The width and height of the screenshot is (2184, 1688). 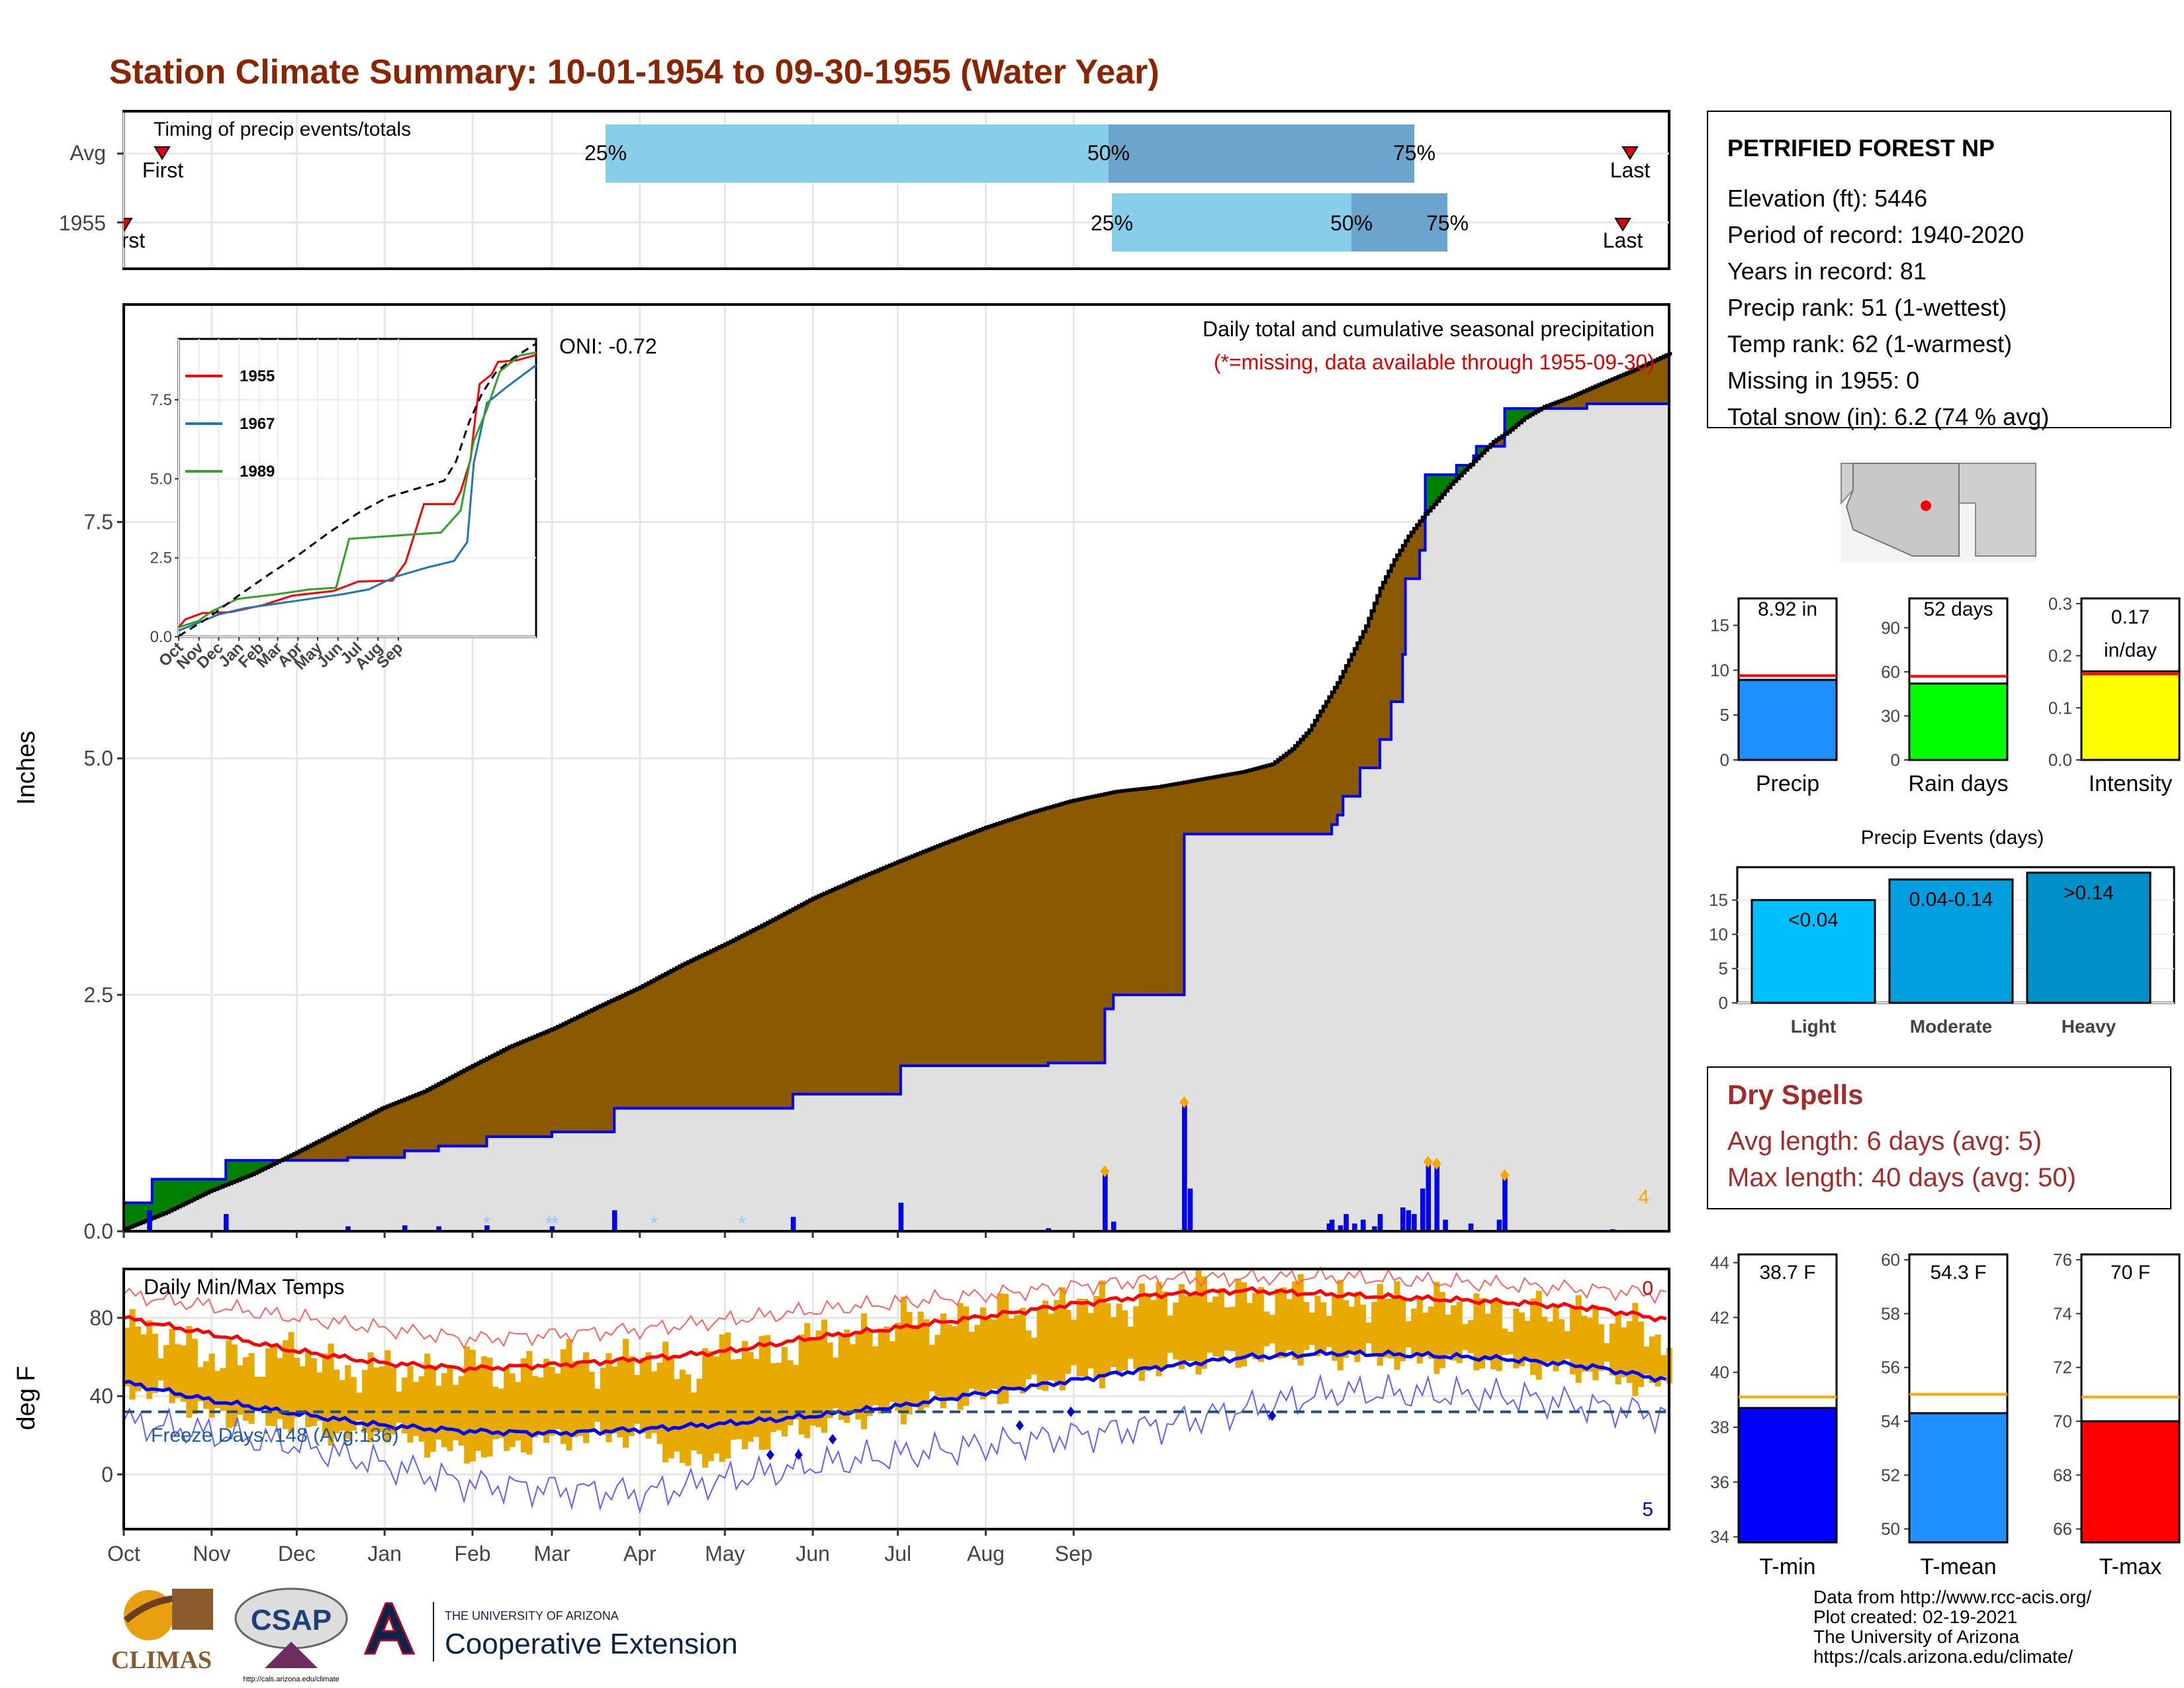 I want to click on yr-last-label: Last, so click(x=1623, y=240).